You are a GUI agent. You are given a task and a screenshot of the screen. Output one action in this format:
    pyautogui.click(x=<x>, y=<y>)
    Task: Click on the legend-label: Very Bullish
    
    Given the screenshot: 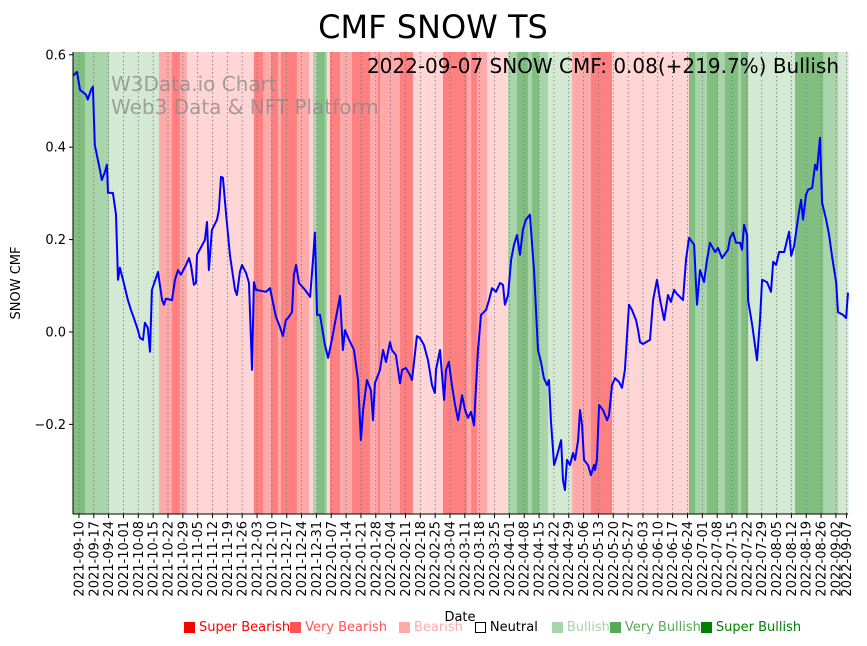 What is the action you would take?
    pyautogui.click(x=662, y=627)
    